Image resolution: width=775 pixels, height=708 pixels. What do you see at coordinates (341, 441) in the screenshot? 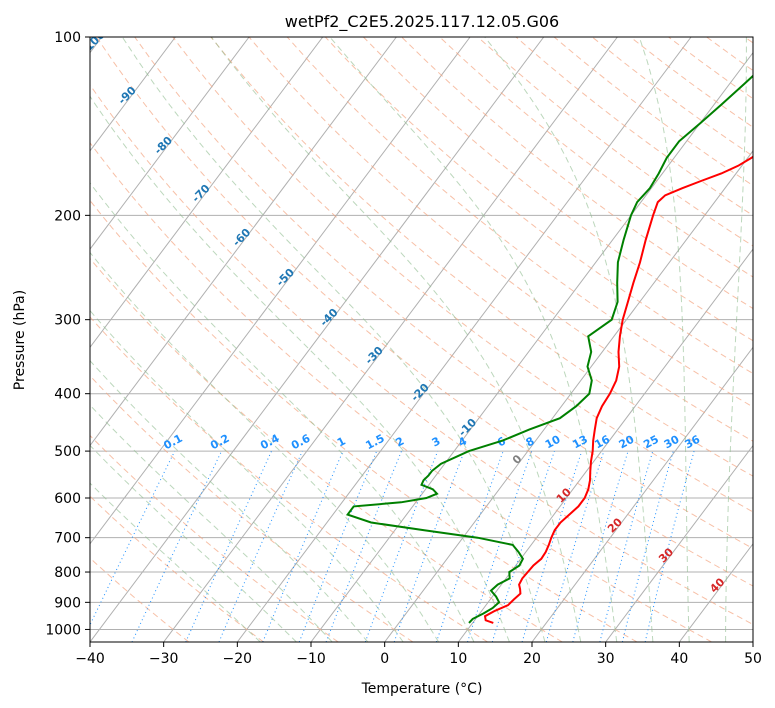
I see `mixing-ratio-label: 1` at bounding box center [341, 441].